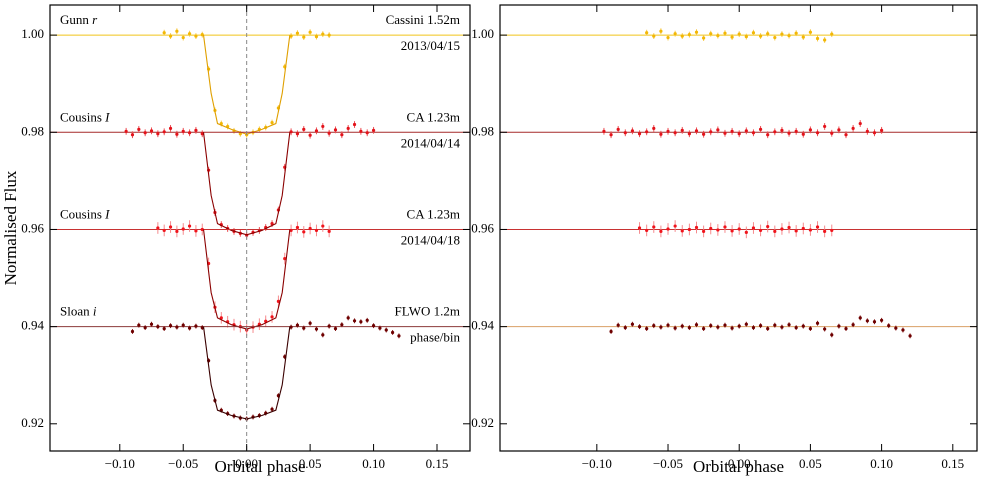 This screenshot has height=479, width=981. What do you see at coordinates (810, 463) in the screenshot?
I see `x-tick-label: 0.05` at bounding box center [810, 463].